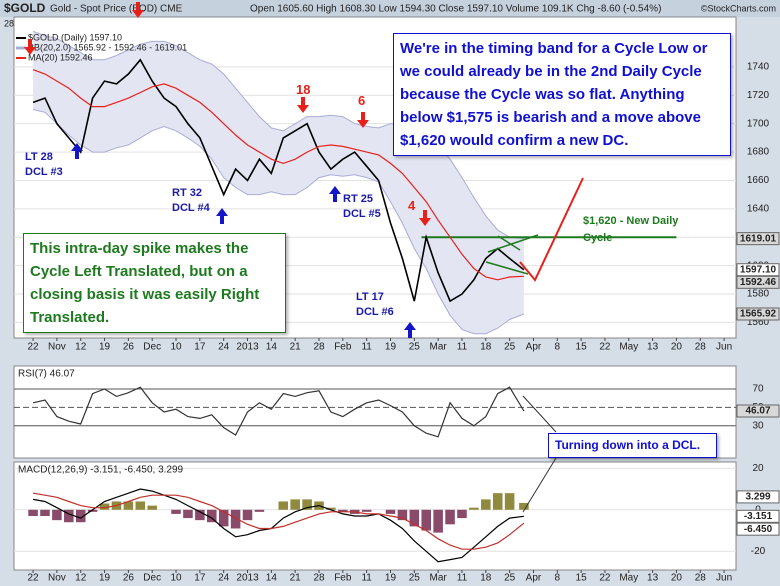  What do you see at coordinates (632, 445) in the screenshot?
I see `commentary-box: Turning down into a DCL.` at bounding box center [632, 445].